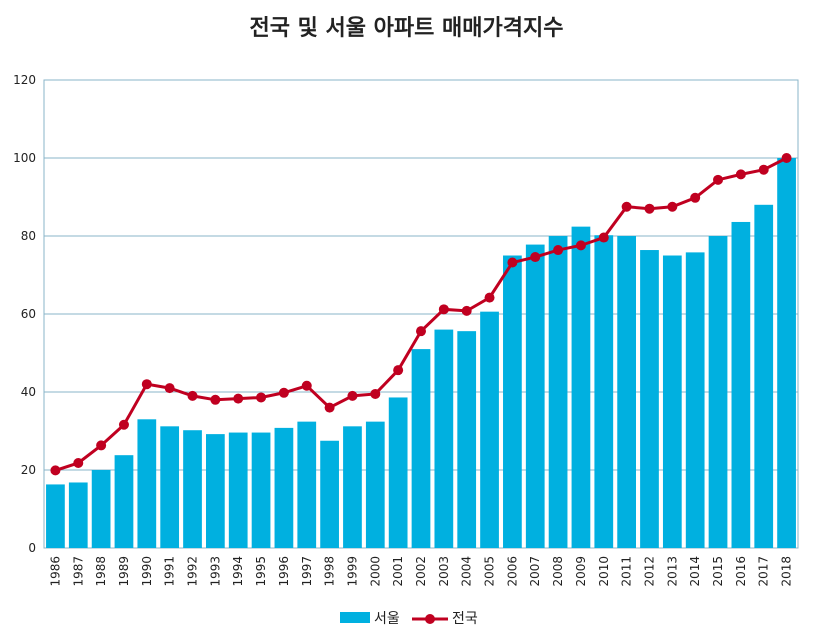  I want to click on x-tick-label: 1986, so click(55, 571).